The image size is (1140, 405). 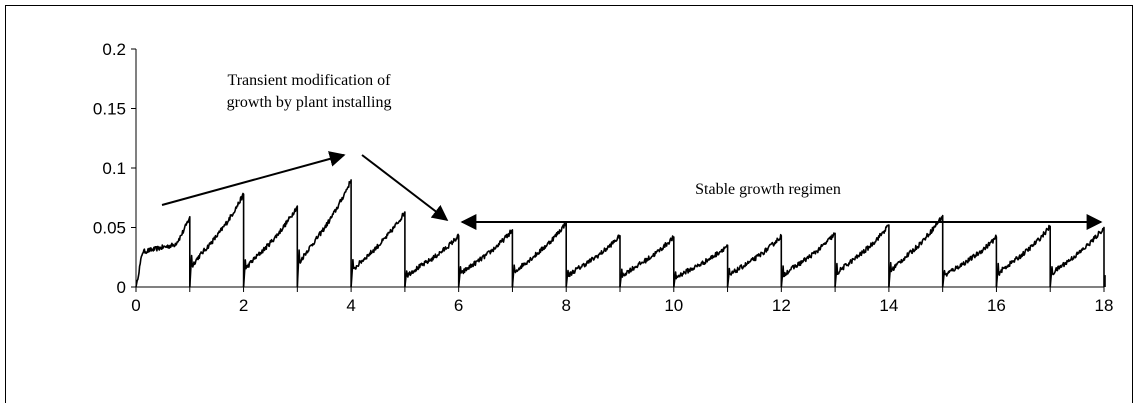 I want to click on x-tick-label: 12, so click(x=781, y=305).